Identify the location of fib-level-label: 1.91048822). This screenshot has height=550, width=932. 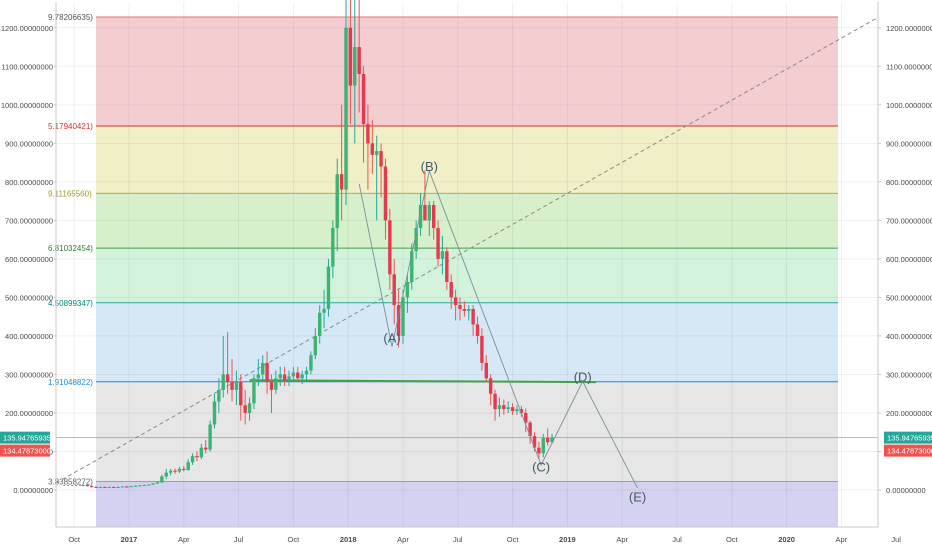
(70, 382).